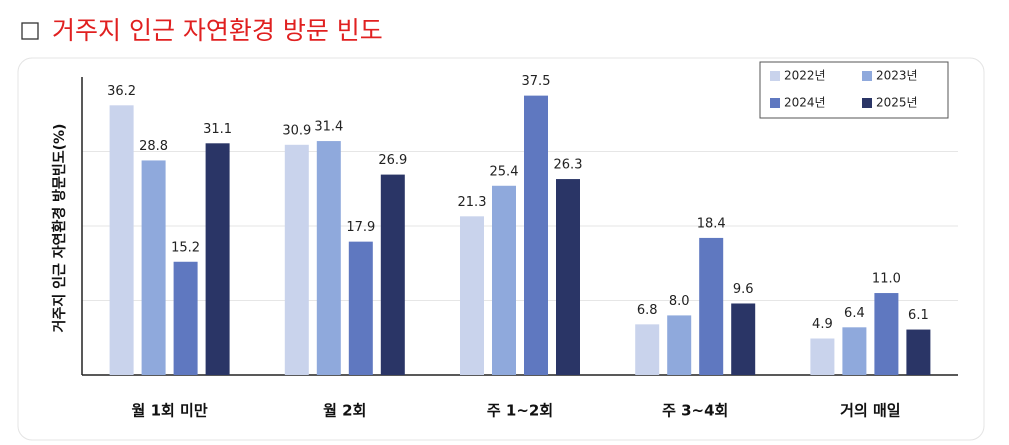  I want to click on value-label: 25.4, so click(504, 171).